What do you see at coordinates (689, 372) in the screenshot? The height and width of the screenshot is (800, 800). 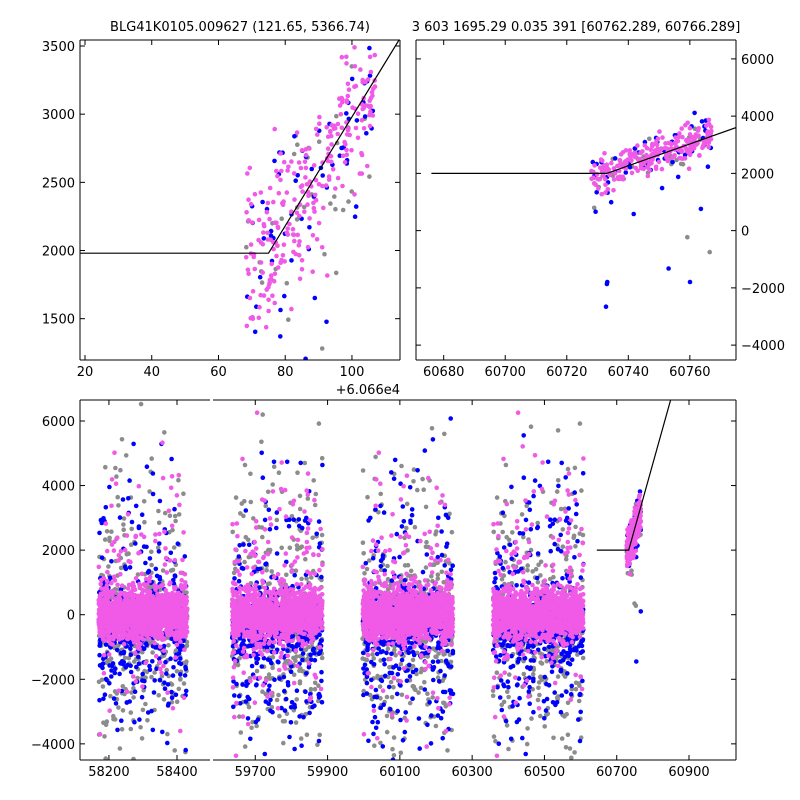 I see `x-tick-label: 60760` at bounding box center [689, 372].